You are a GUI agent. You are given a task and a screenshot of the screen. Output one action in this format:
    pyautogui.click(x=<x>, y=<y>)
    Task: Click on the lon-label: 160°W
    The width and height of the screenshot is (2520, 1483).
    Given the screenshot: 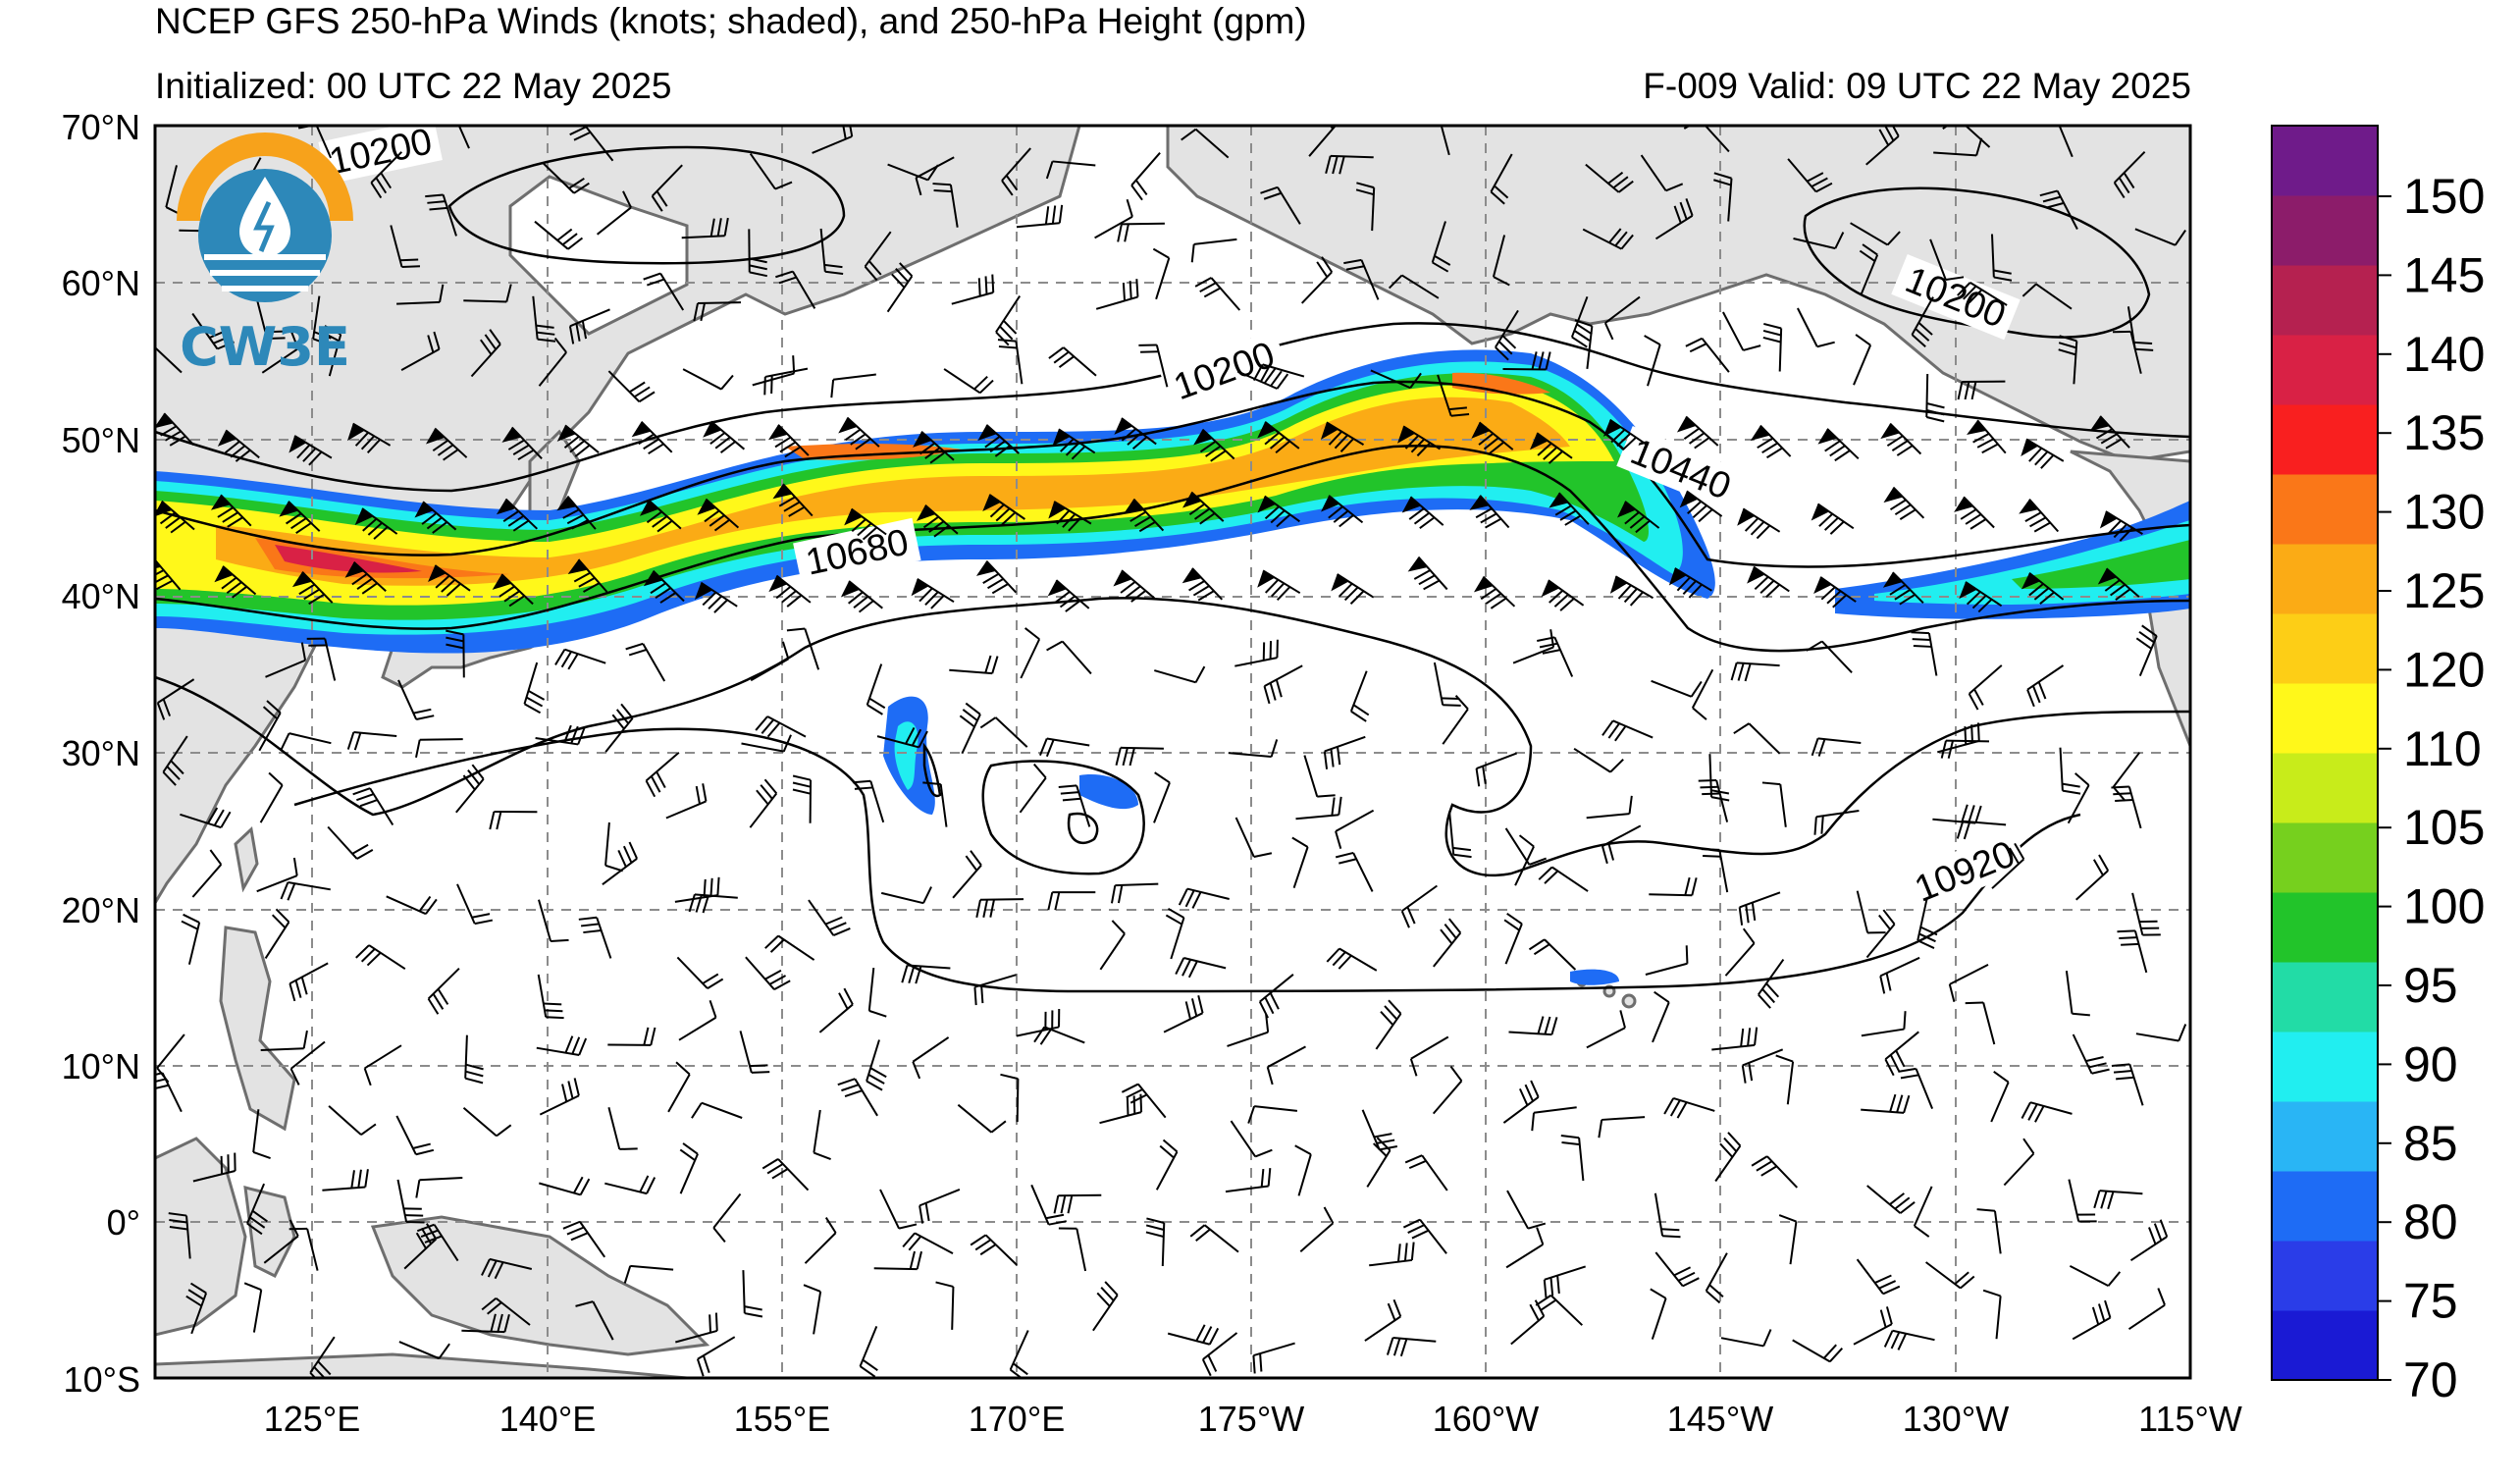 What is the action you would take?
    pyautogui.click(x=1486, y=1419)
    